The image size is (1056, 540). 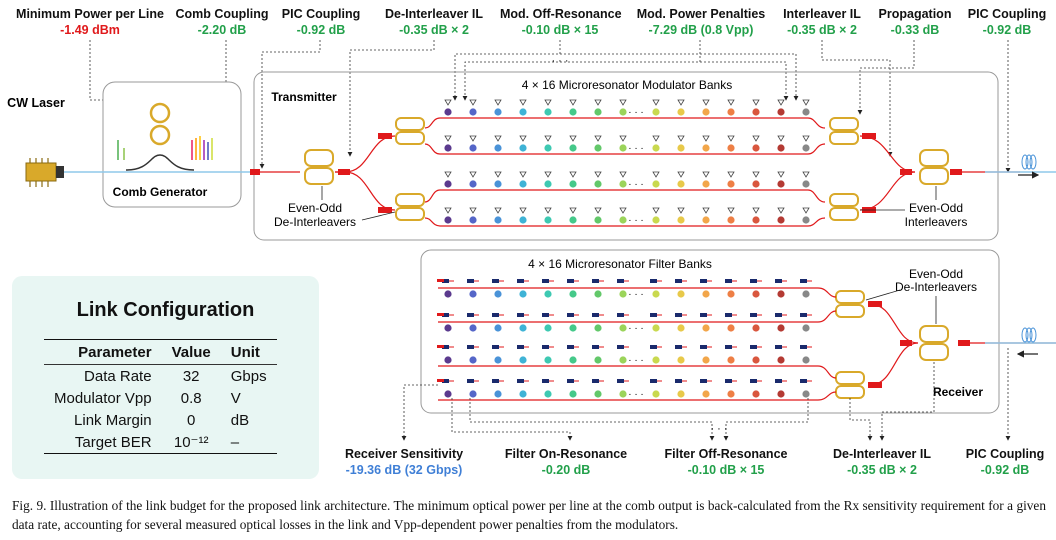 I want to click on label-filter-on-resonance: Filter On-Resonance -0.20 dB, so click(x=566, y=462).